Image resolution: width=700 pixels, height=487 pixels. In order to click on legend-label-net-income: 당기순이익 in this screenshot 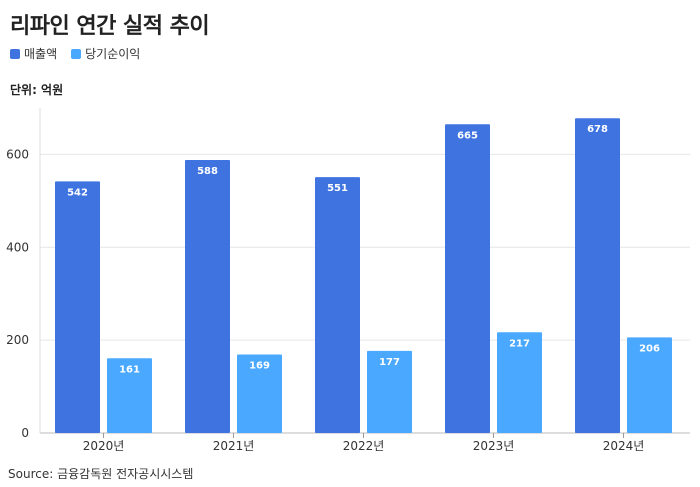, I will do `click(113, 54)`.